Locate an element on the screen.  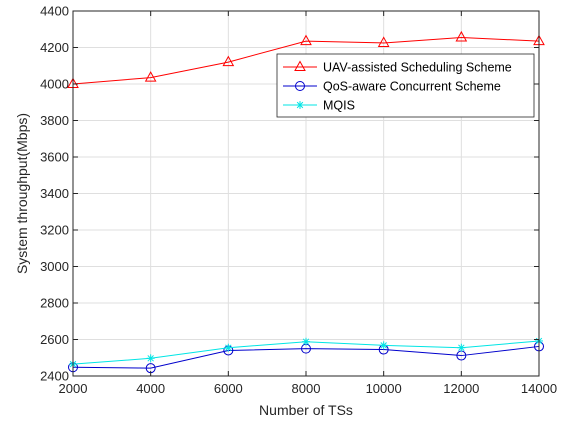
y-tick-label: 3800 is located at coordinates (54, 120).